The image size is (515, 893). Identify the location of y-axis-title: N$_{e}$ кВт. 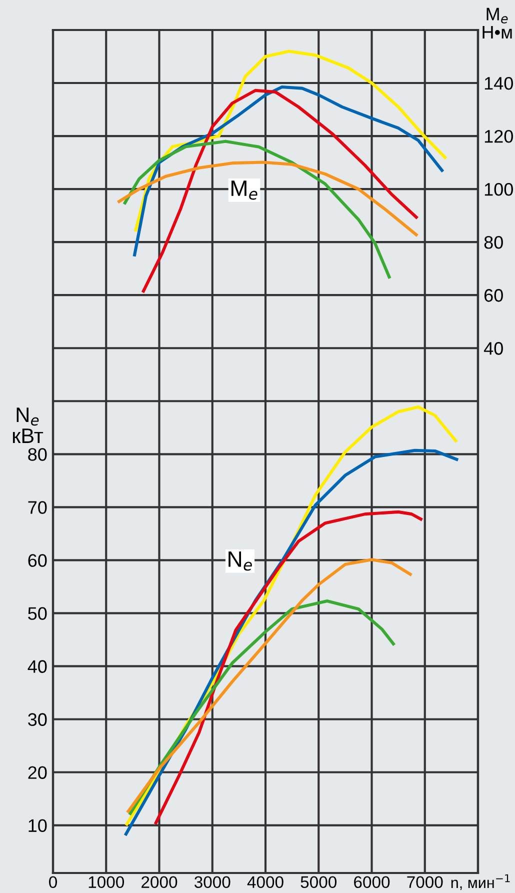
(28, 425).